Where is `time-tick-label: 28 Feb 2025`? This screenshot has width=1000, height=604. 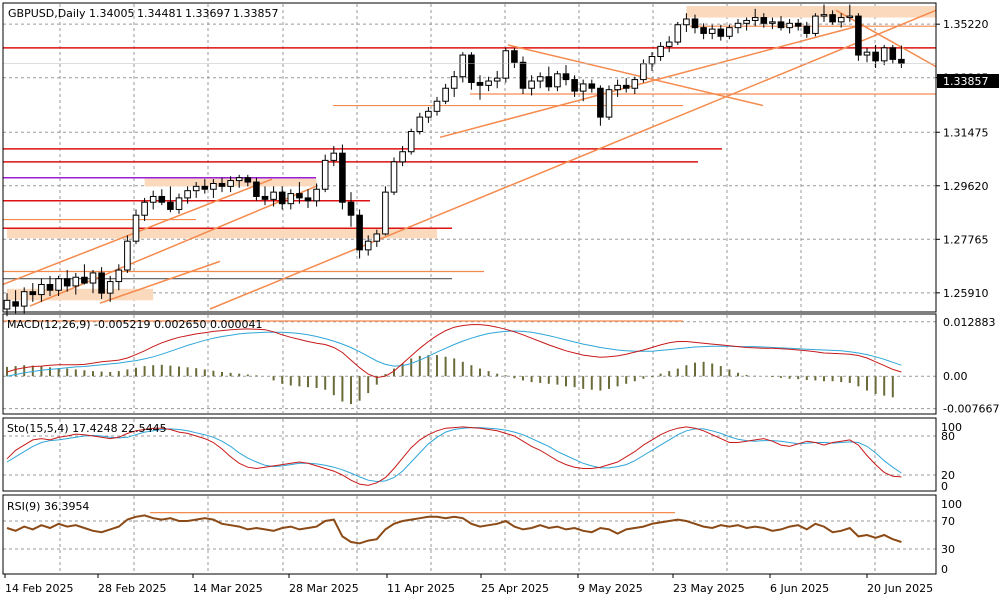 time-tick-label: 28 Feb 2025 is located at coordinates (132, 588).